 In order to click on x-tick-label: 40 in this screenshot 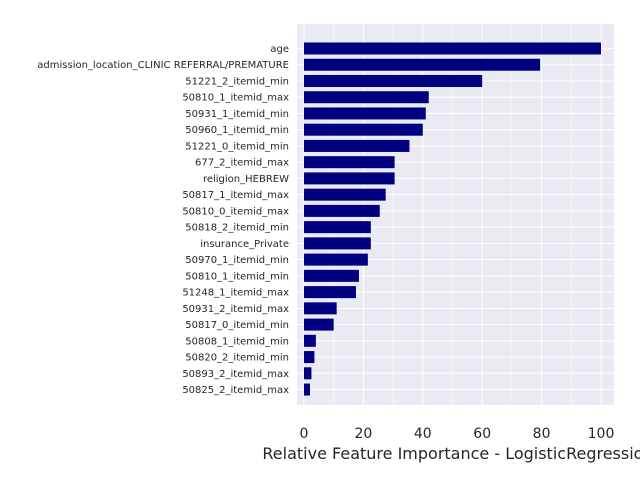, I will do `click(423, 434)`.